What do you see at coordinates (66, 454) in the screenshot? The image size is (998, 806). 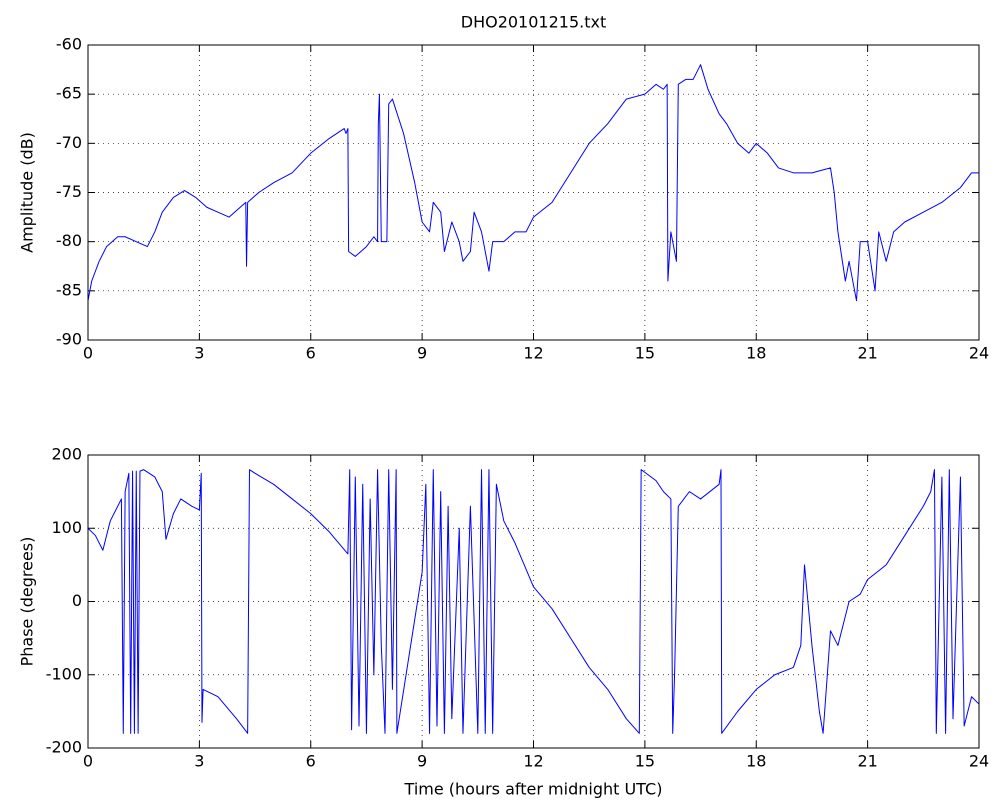 I see `y-tick-label: 200` at bounding box center [66, 454].